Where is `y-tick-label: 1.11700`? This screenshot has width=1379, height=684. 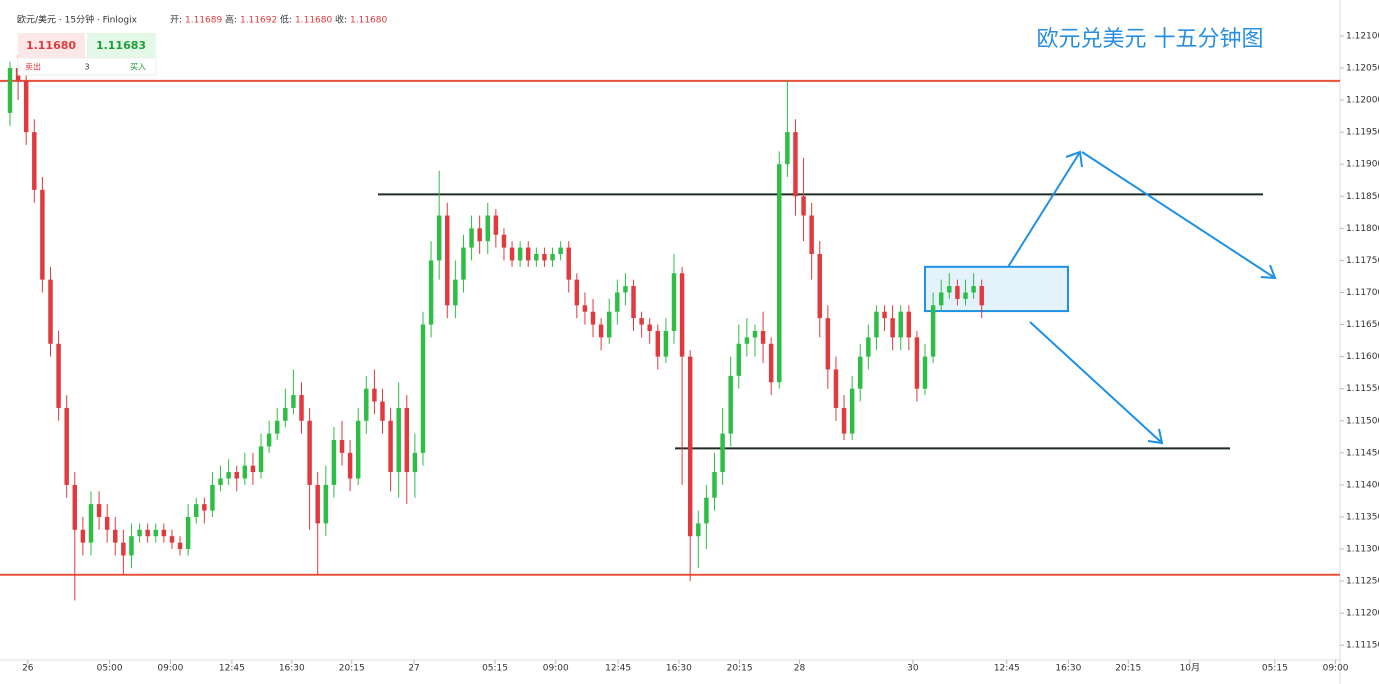 y-tick-label: 1.11700 is located at coordinates (1362, 293).